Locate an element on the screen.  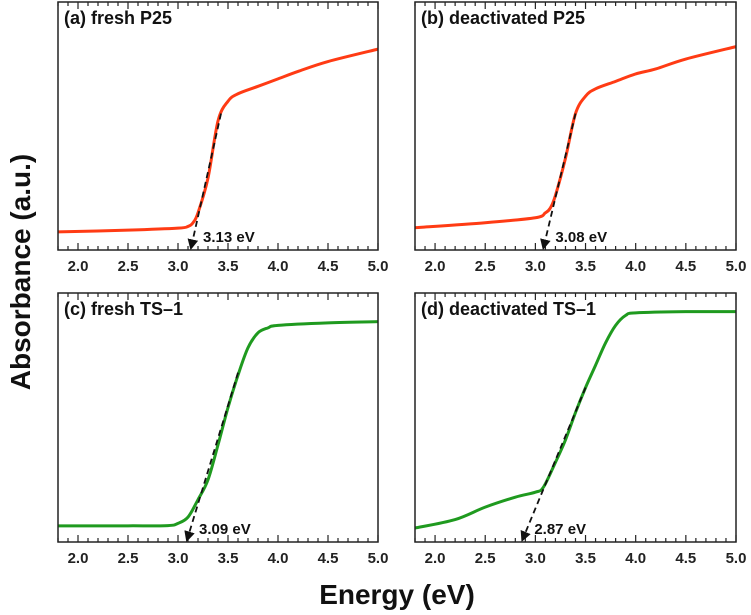
panel-title: (c) fresh TS–1 is located at coordinates (123, 309).